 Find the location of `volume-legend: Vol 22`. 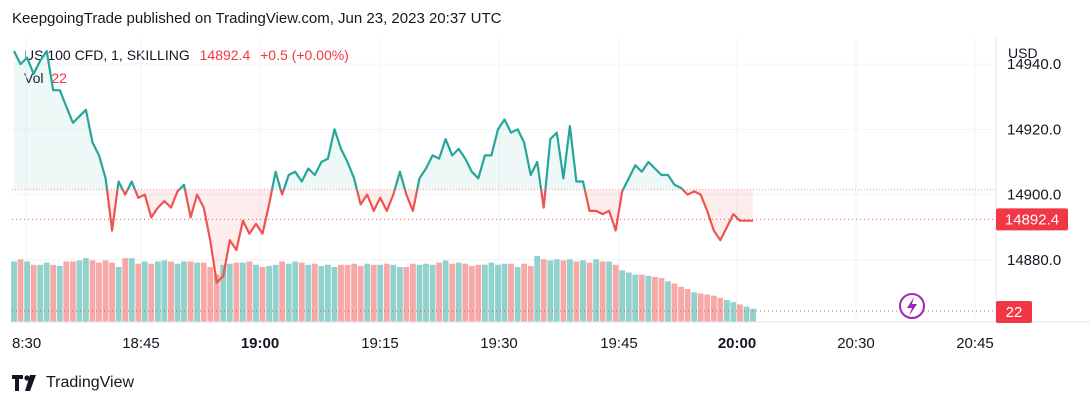

volume-legend: Vol 22 is located at coordinates (45, 78).